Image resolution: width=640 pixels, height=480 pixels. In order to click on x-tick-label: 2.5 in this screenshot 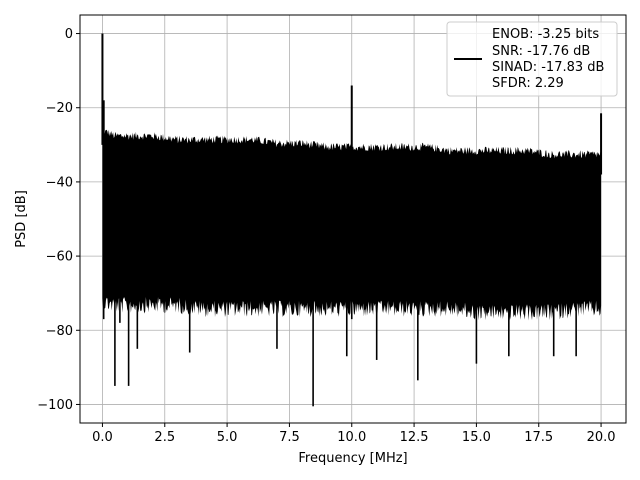, I will do `click(164, 437)`.